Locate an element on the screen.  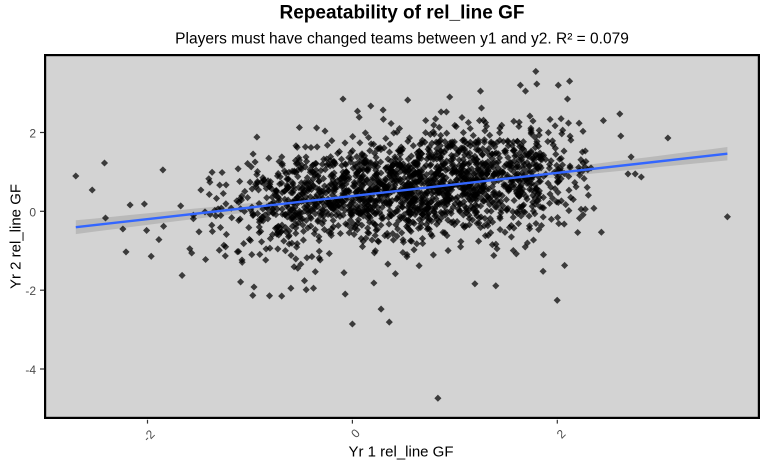
svg-text: 0 is located at coordinates (32, 212).